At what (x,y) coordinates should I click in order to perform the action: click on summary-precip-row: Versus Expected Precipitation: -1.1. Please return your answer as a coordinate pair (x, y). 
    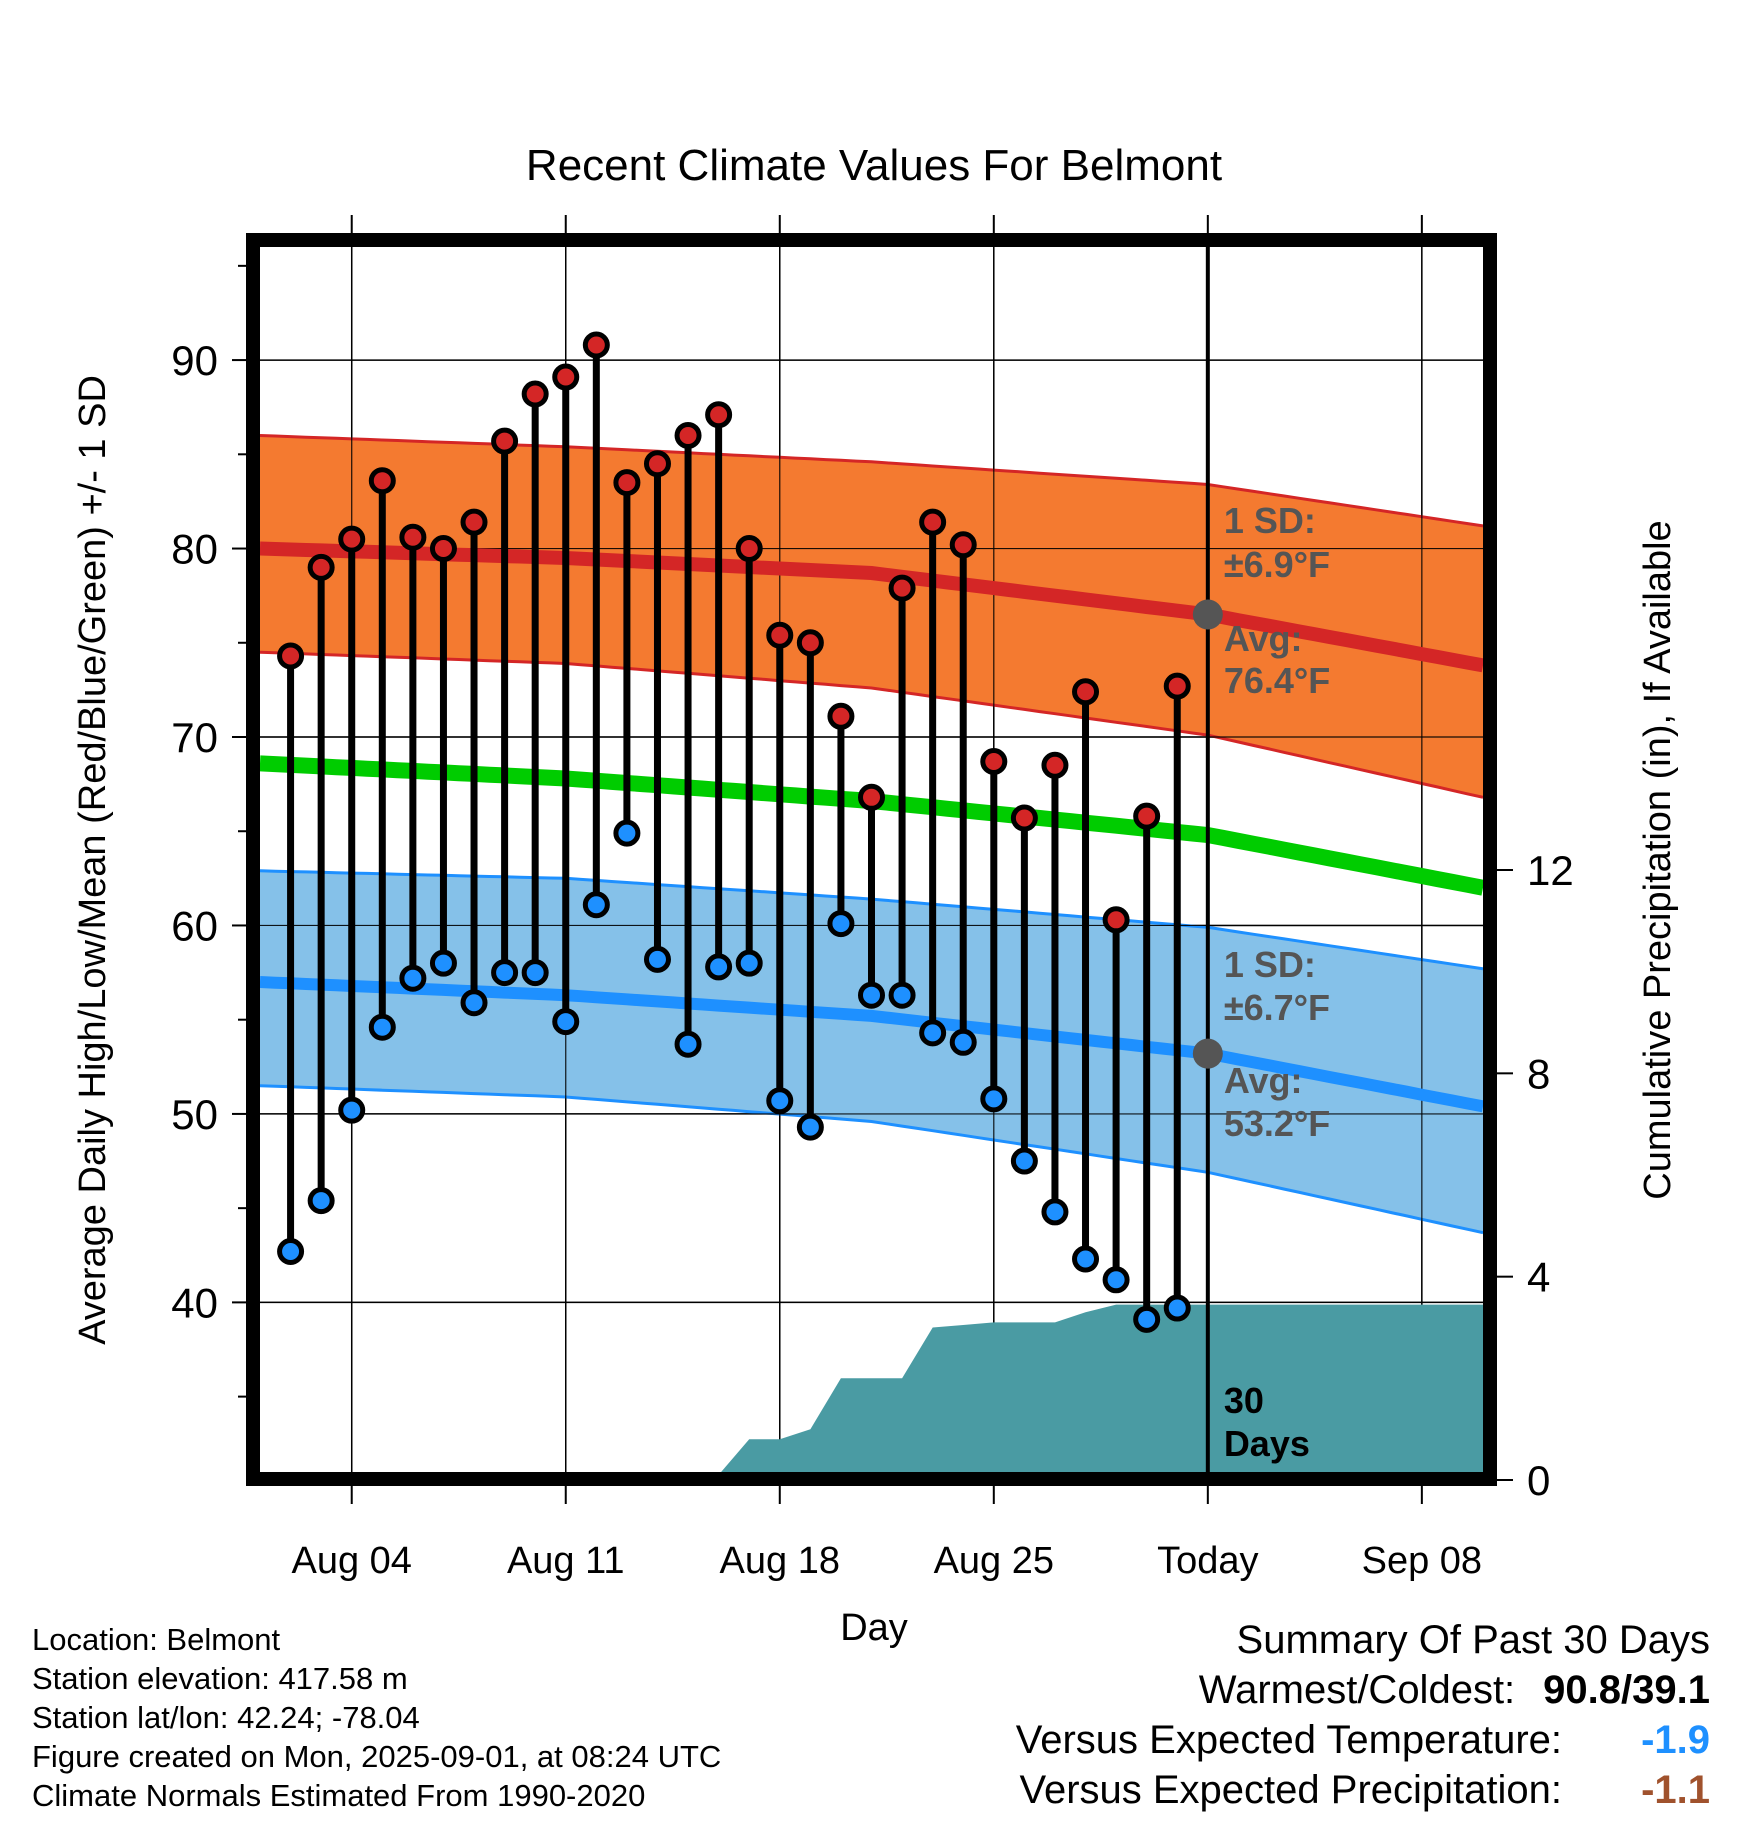
    Looking at the image, I should click on (1363, 1790).